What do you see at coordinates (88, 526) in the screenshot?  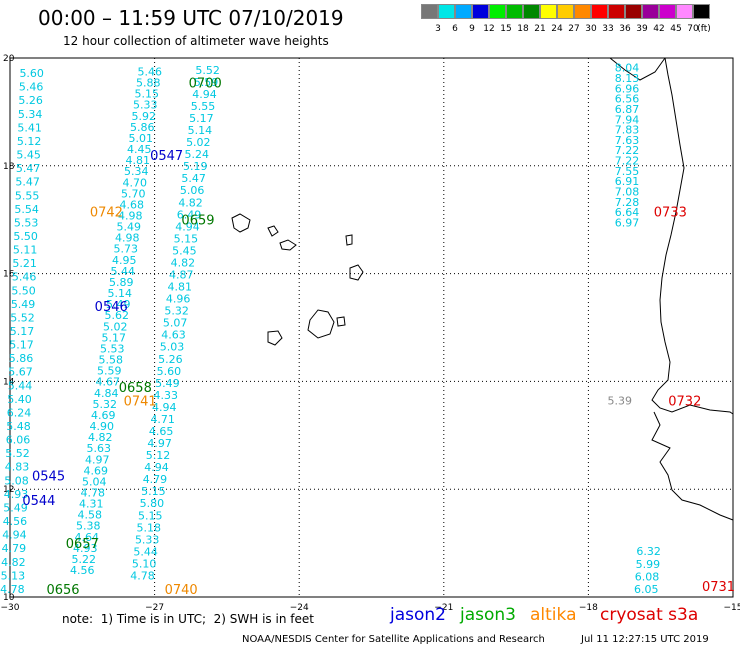 I see `track-b-value: 5.38` at bounding box center [88, 526].